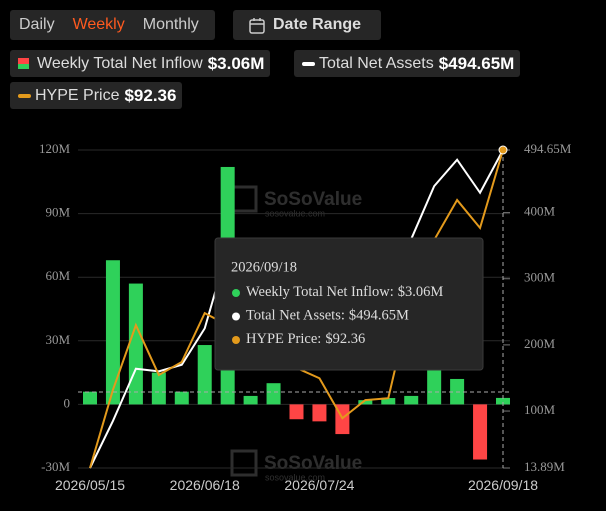 Image resolution: width=606 pixels, height=511 pixels. I want to click on y-tick-label: 0, so click(67, 402).